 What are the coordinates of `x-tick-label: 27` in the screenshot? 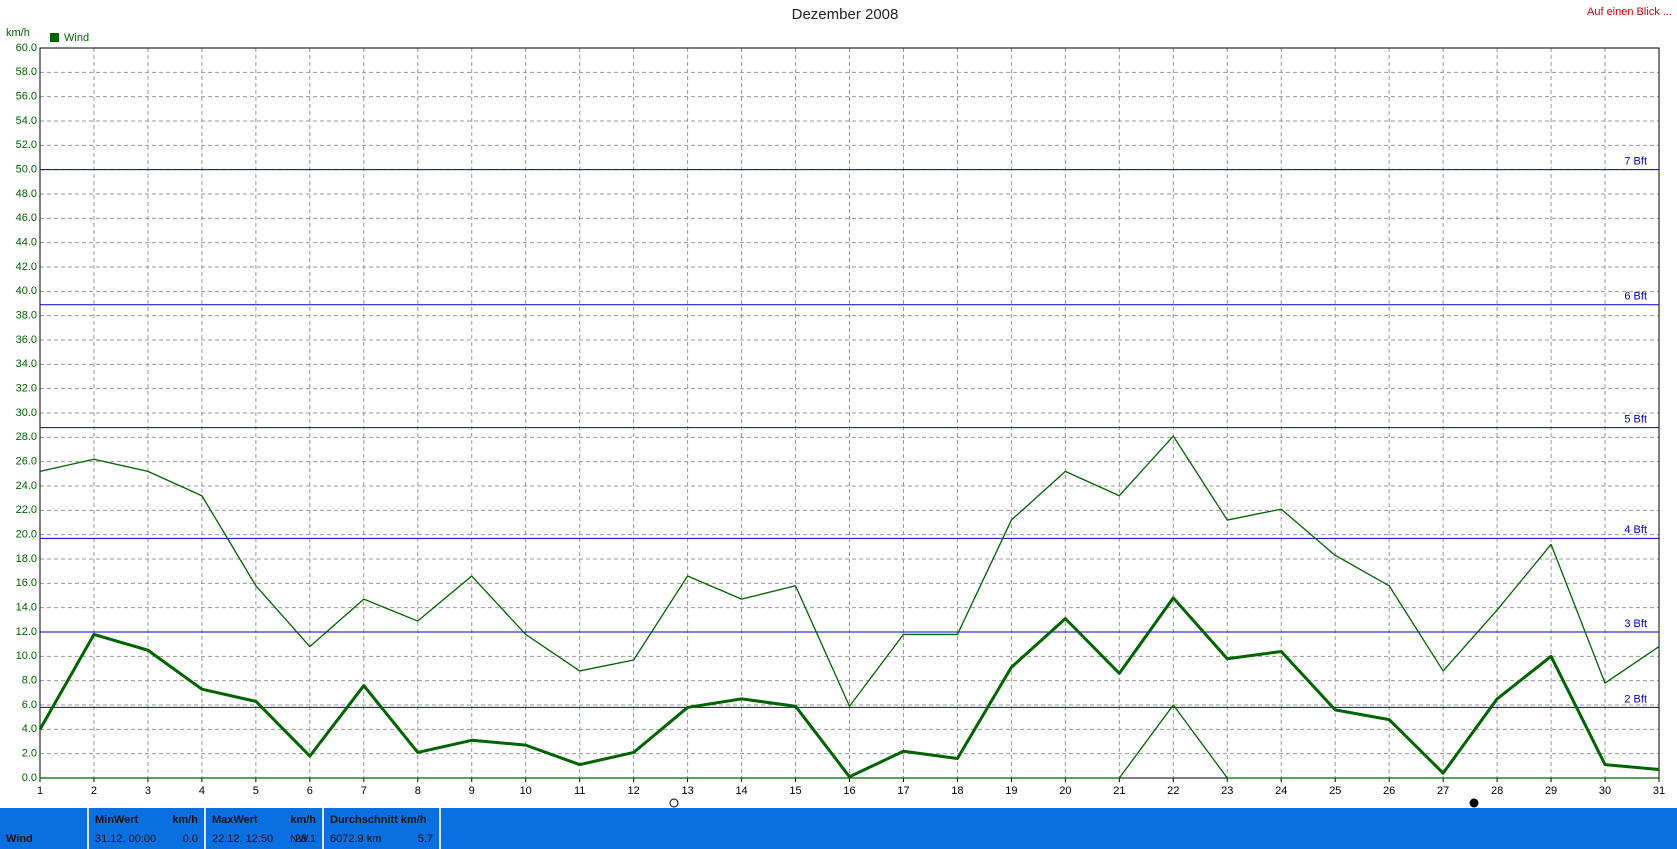 It's located at (1443, 791).